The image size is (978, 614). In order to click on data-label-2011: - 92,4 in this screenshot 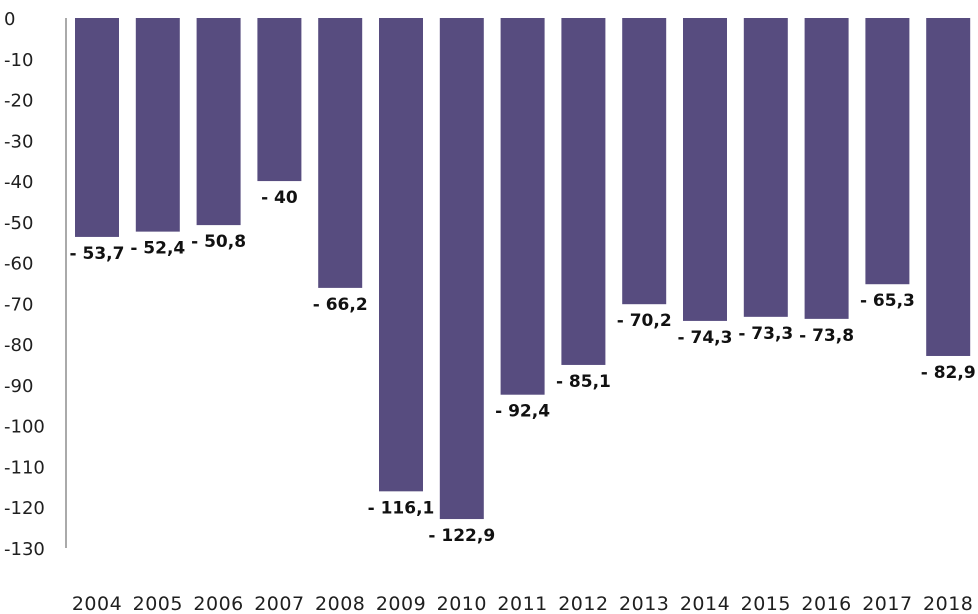, I will do `click(522, 412)`.